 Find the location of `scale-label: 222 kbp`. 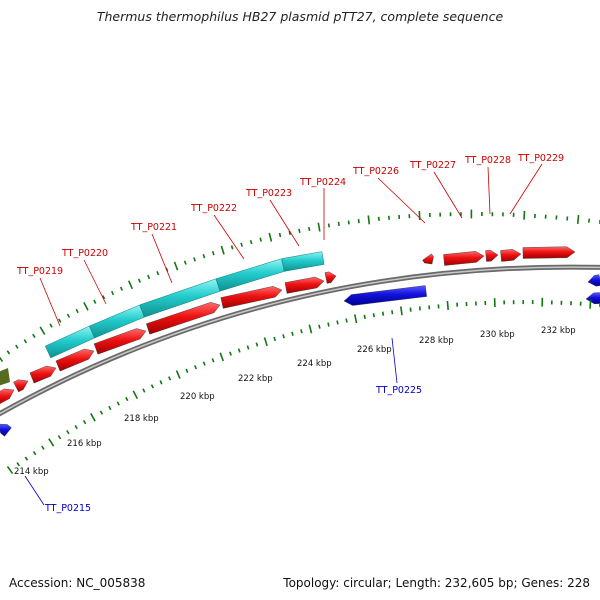

scale-label: 222 kbp is located at coordinates (255, 379).